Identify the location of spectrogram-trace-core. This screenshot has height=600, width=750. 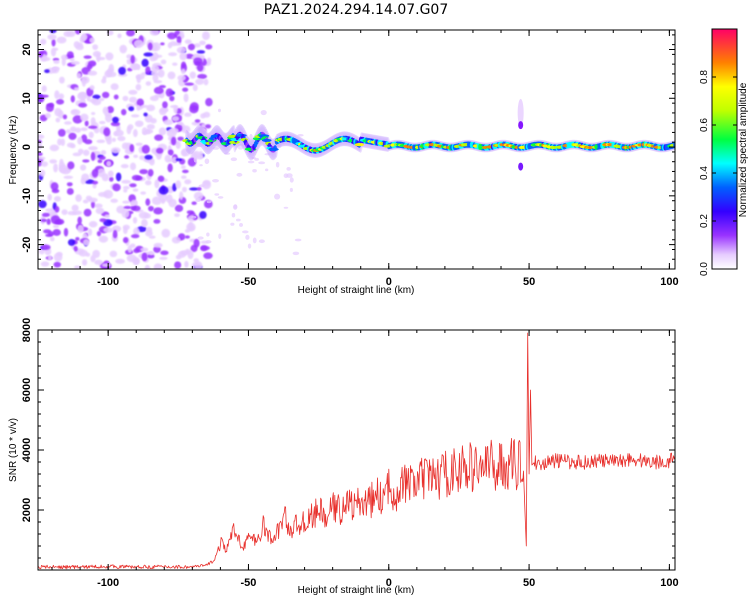
(359, 144).